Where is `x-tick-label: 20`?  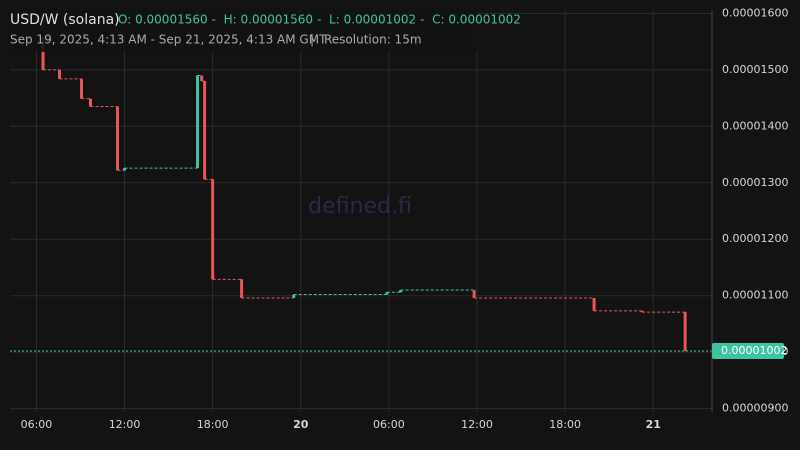 x-tick-label: 20 is located at coordinates (301, 424).